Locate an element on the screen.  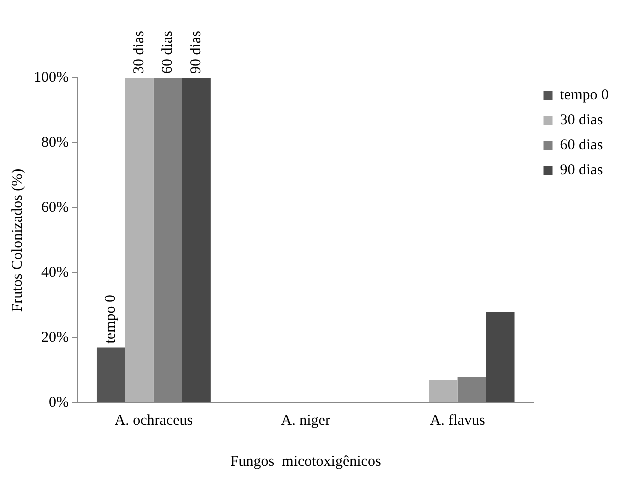
y-tick-label: 100% is located at coordinates (51, 78).